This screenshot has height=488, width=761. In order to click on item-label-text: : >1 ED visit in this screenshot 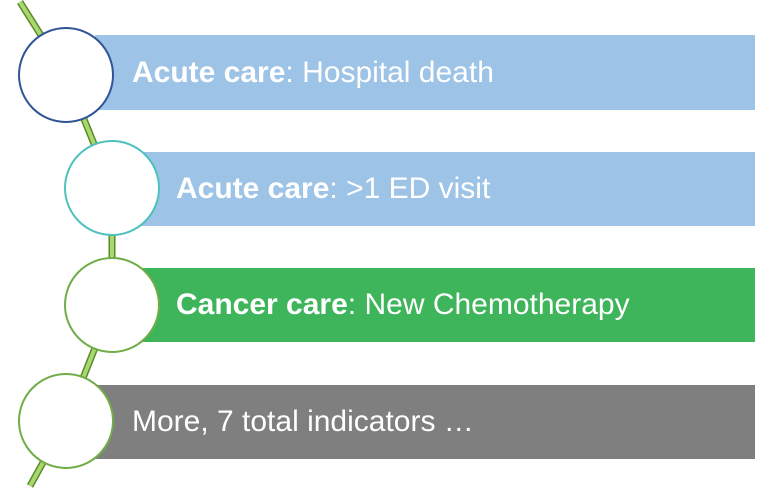, I will do `click(410, 188)`.